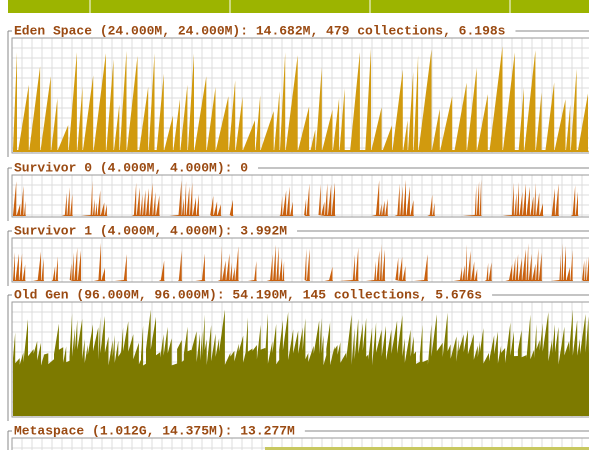 The image size is (589, 450). I want to click on top-panel, so click(298, 6).